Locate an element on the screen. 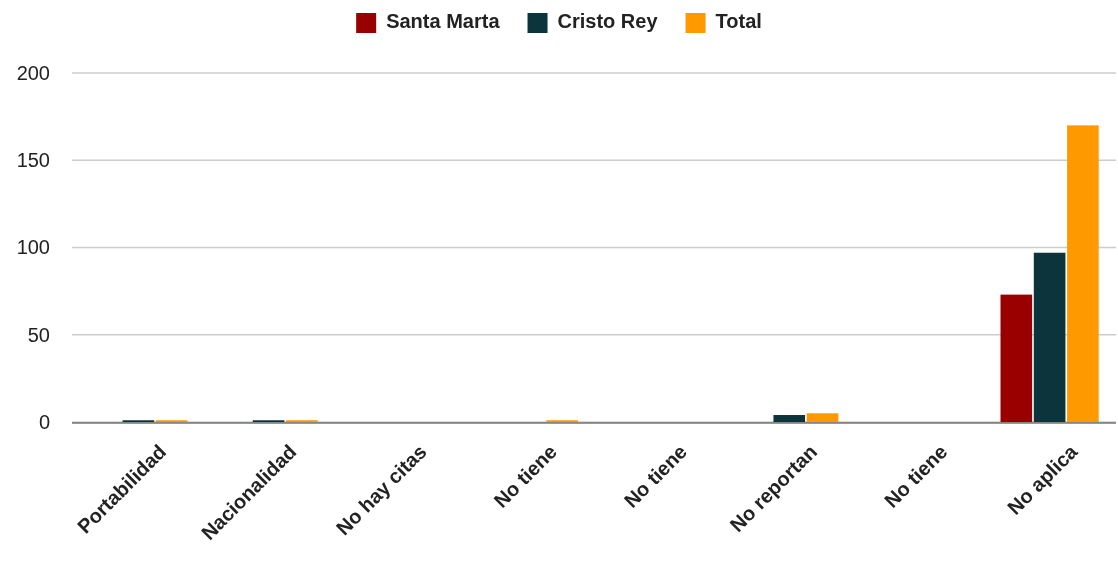  y-tick-label: 100 is located at coordinates (33, 247).